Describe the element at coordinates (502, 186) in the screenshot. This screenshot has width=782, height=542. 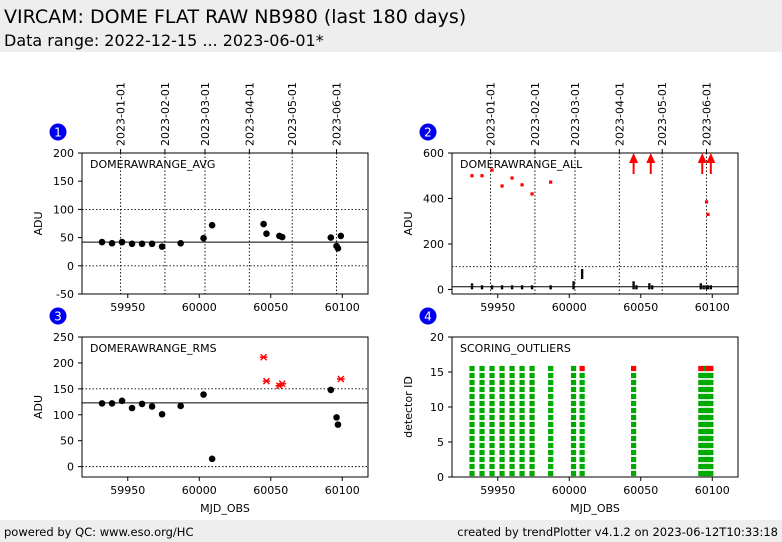
I see `outlier-point` at that location.